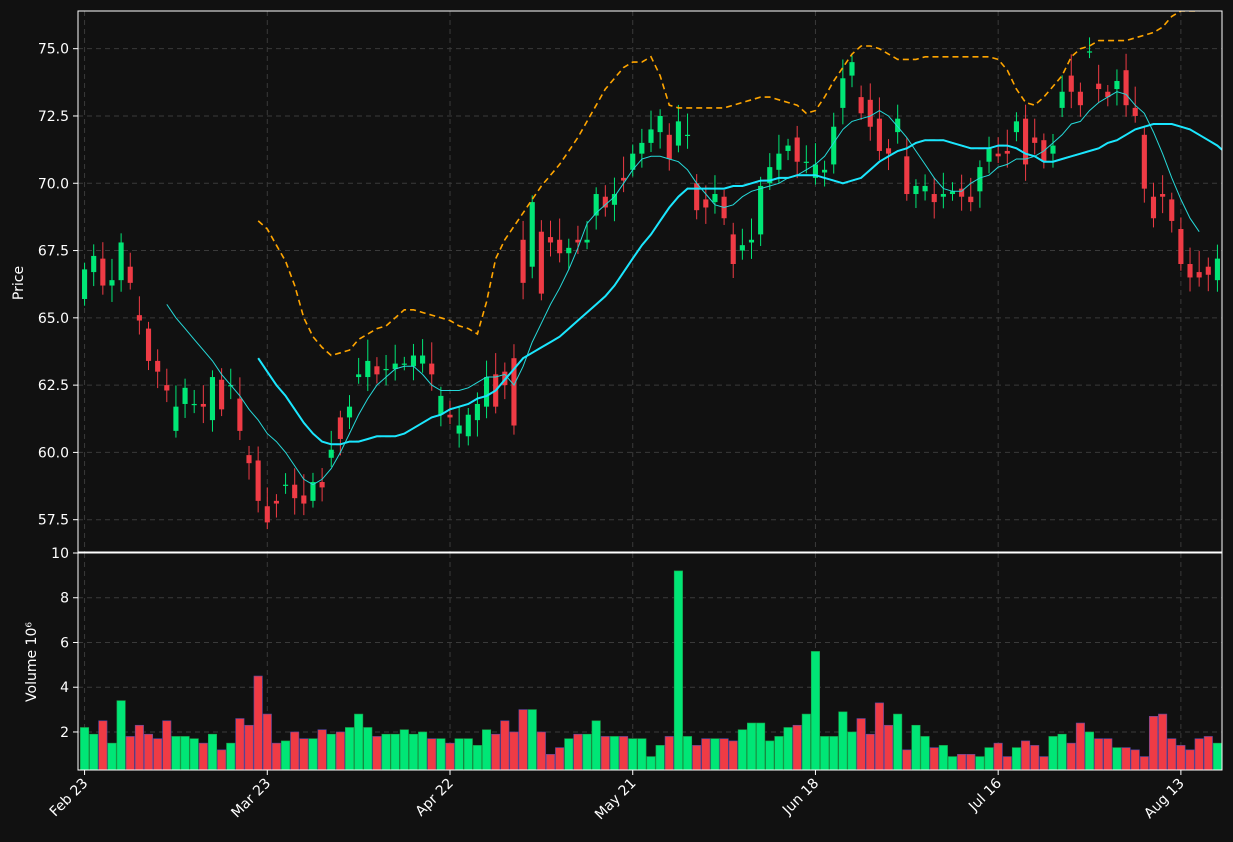 This screenshot has height=842, width=1233. I want to click on volume-tick-label: 2, so click(64, 733).